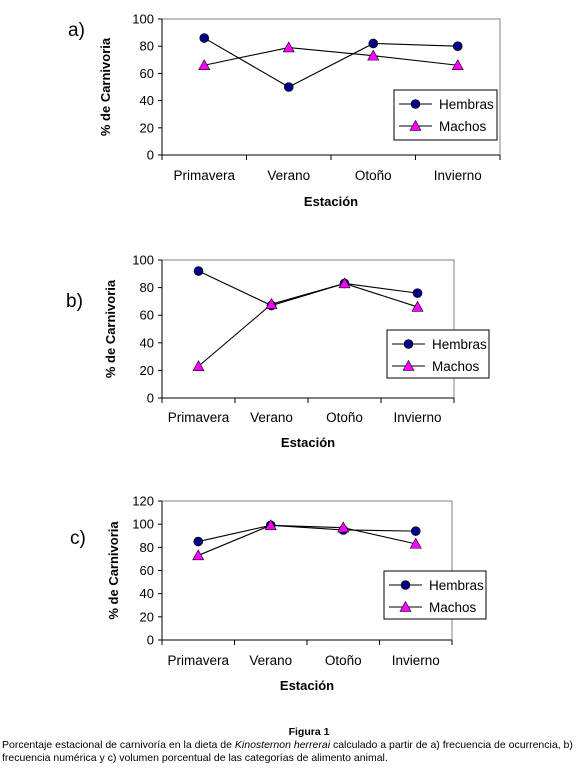 This screenshot has width=578, height=776. What do you see at coordinates (307, 685) in the screenshot?
I see `chart-c-x-axis-title: Estación` at bounding box center [307, 685].